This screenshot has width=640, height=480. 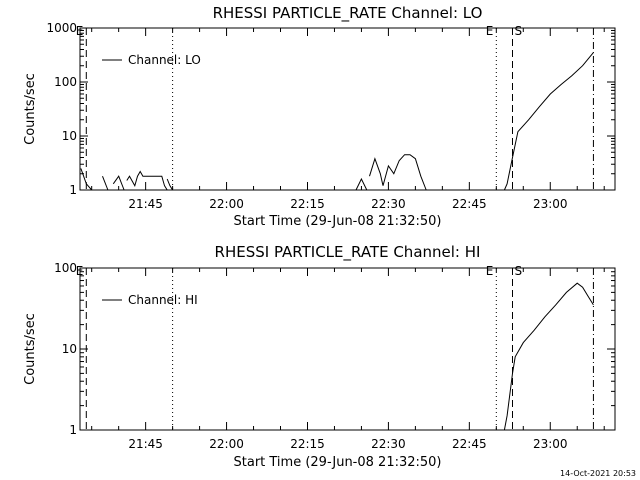 I want to click on footer-timestamp: 14-Oct-2021 20:53, so click(x=598, y=473).